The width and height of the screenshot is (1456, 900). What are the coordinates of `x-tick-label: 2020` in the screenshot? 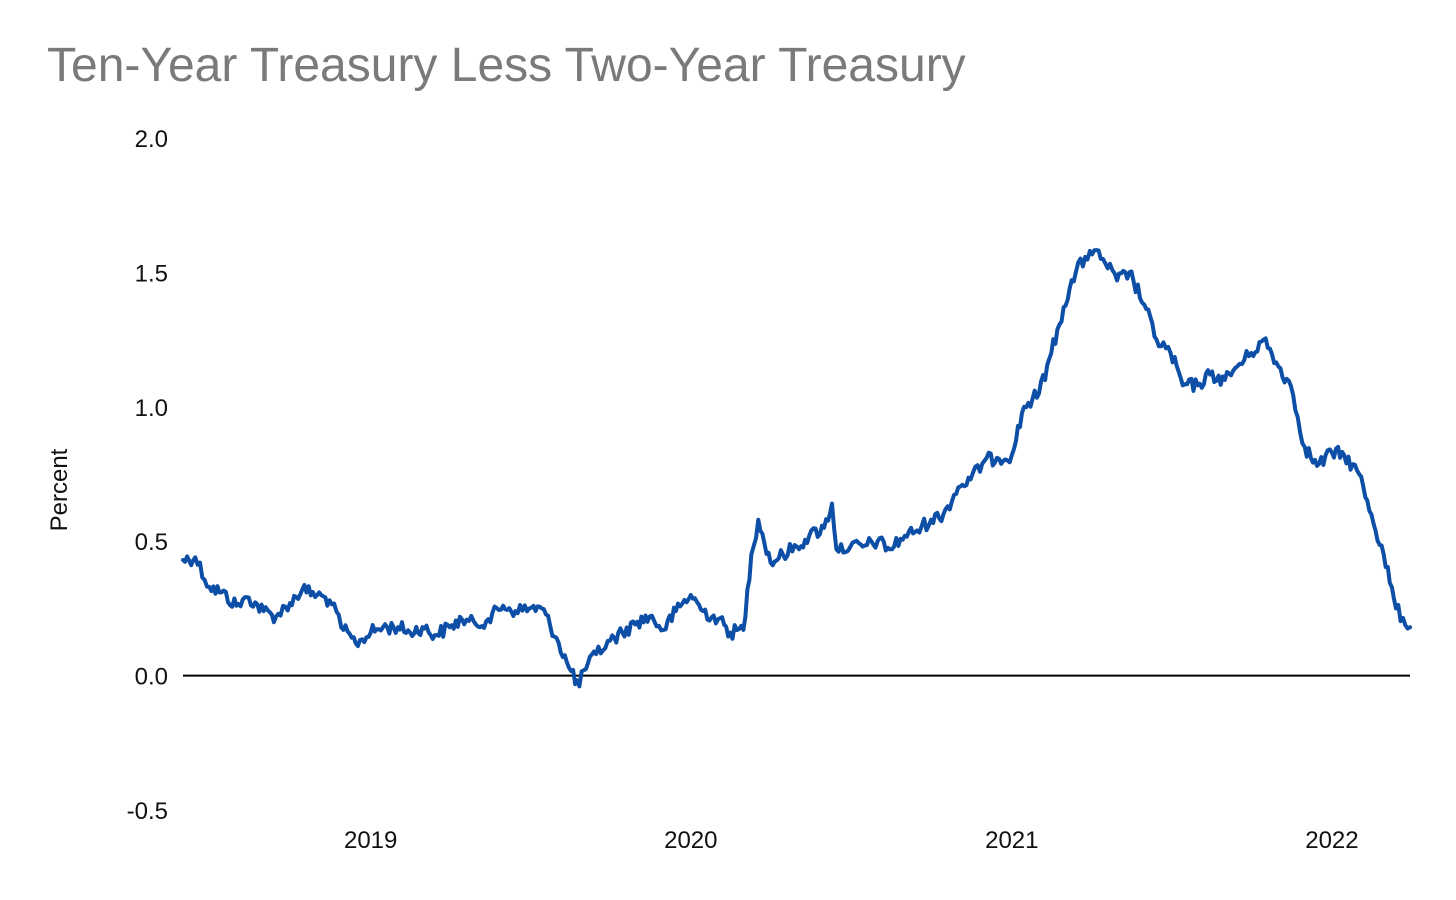 It's located at (690, 840).